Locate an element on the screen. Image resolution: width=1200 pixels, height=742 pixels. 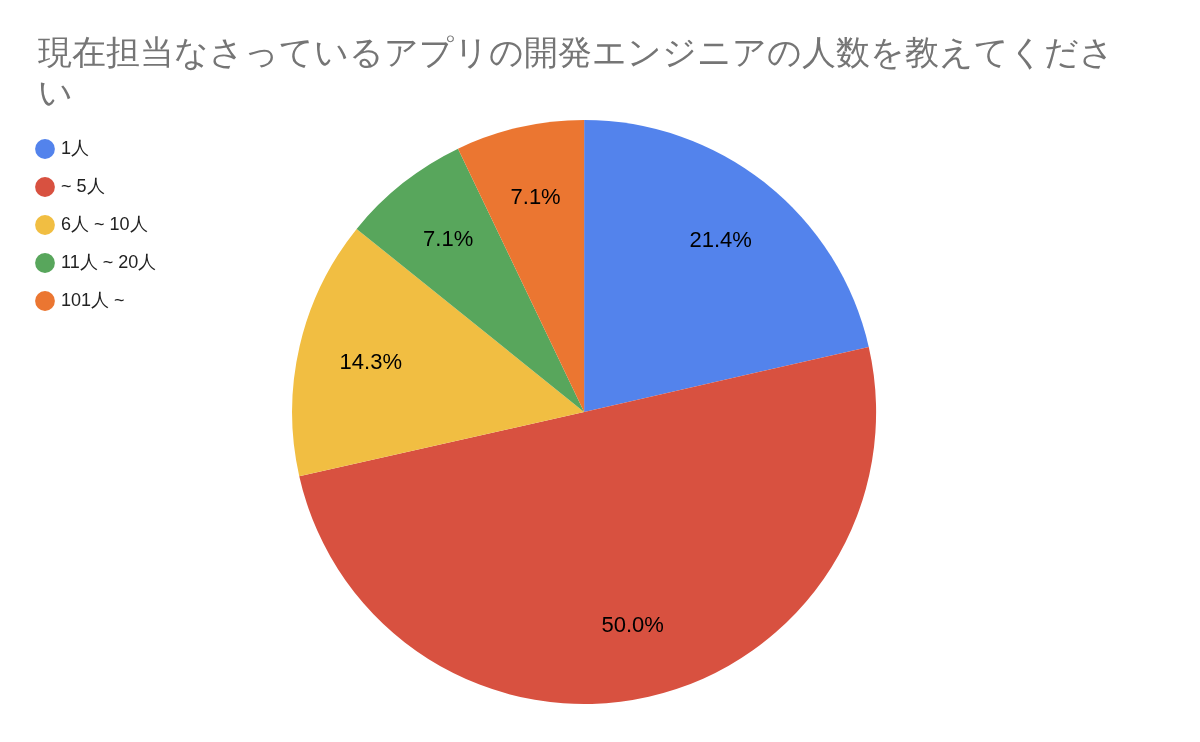
chart-title: 現在担当なさっているアプリの開発エンジニアの人数を教えてください is located at coordinates (576, 72).